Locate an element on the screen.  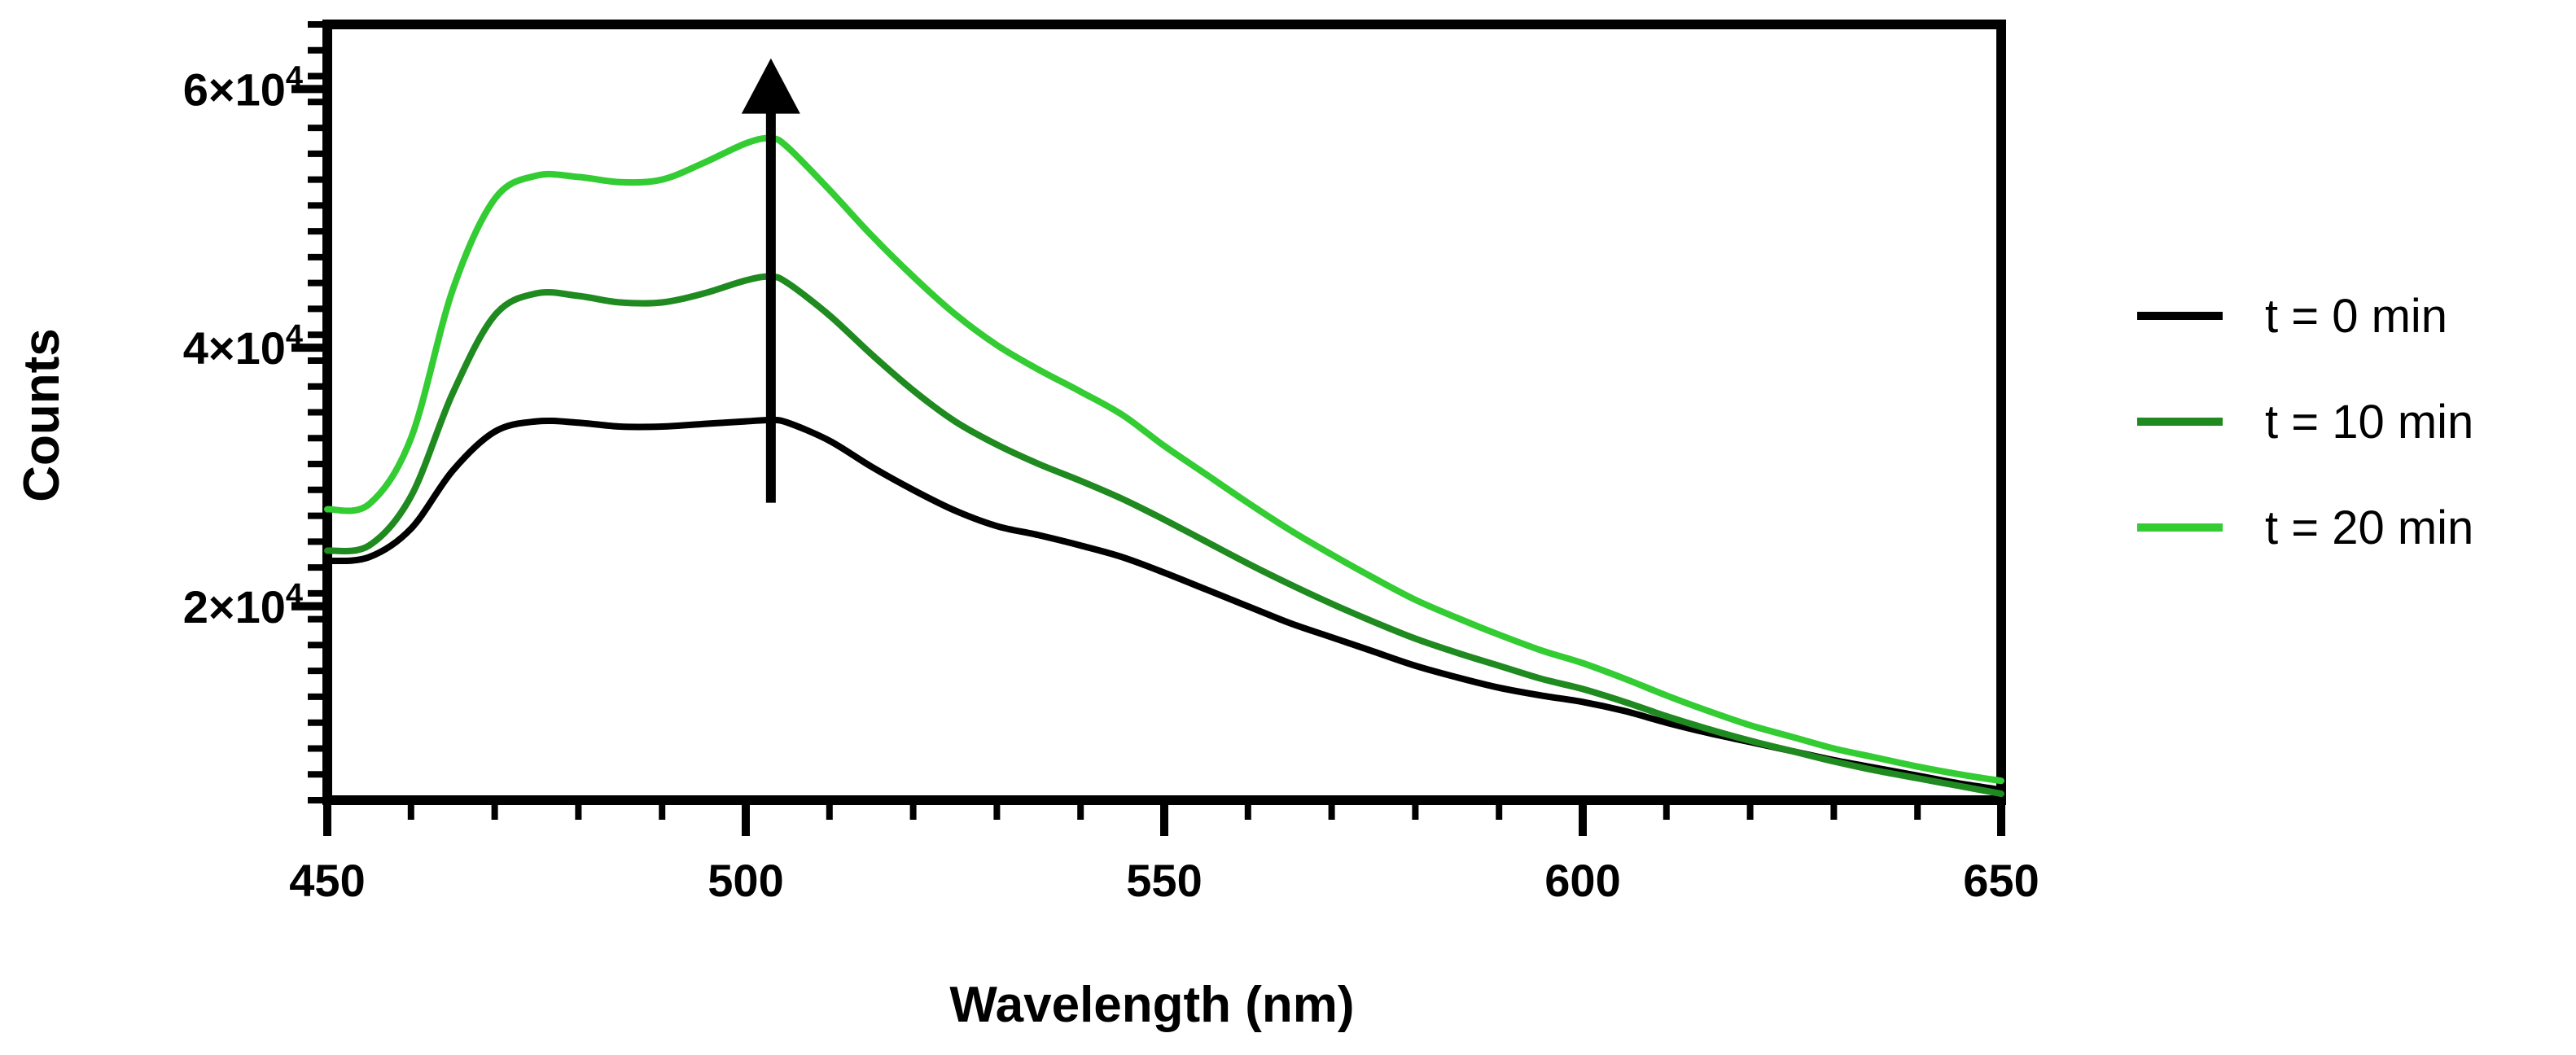
legend-label-t-10-min: t = 10 min is located at coordinates (2369, 422).